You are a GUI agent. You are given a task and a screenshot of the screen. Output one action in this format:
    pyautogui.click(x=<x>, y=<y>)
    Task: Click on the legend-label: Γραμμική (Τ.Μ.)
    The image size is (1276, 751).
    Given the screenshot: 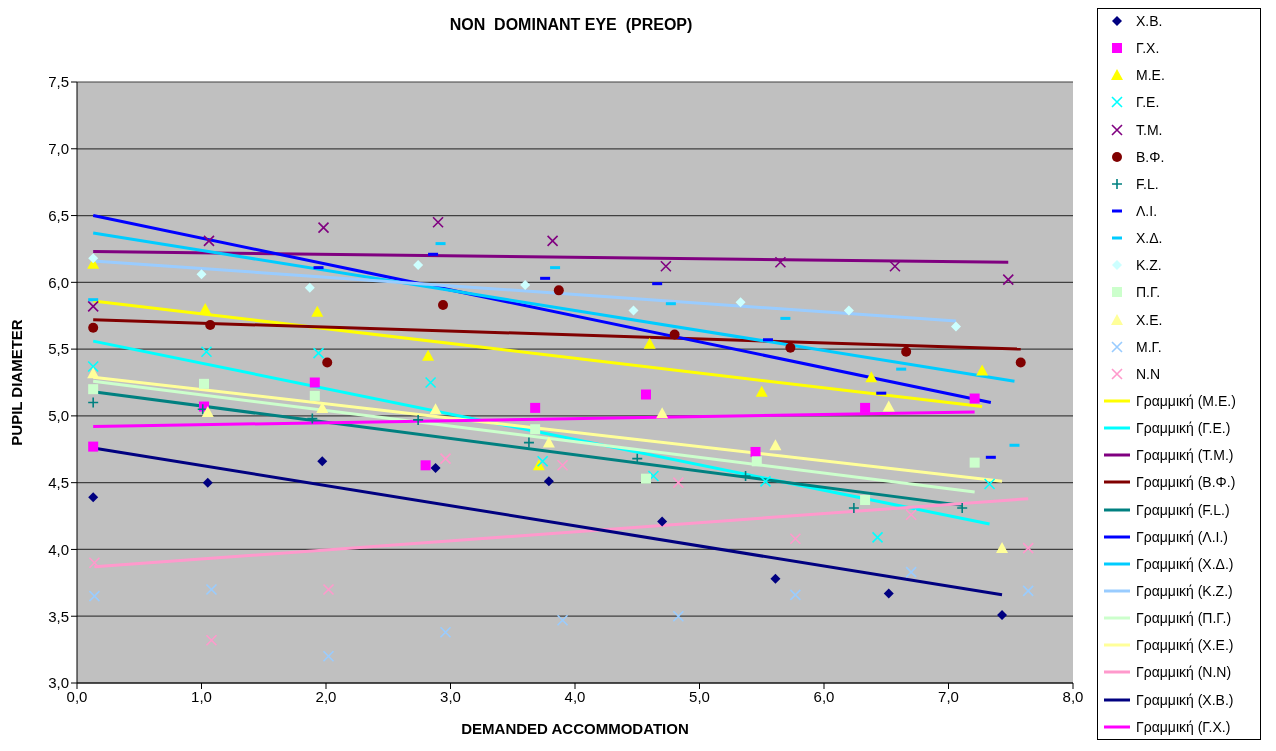 What is the action you would take?
    pyautogui.click(x=1185, y=455)
    